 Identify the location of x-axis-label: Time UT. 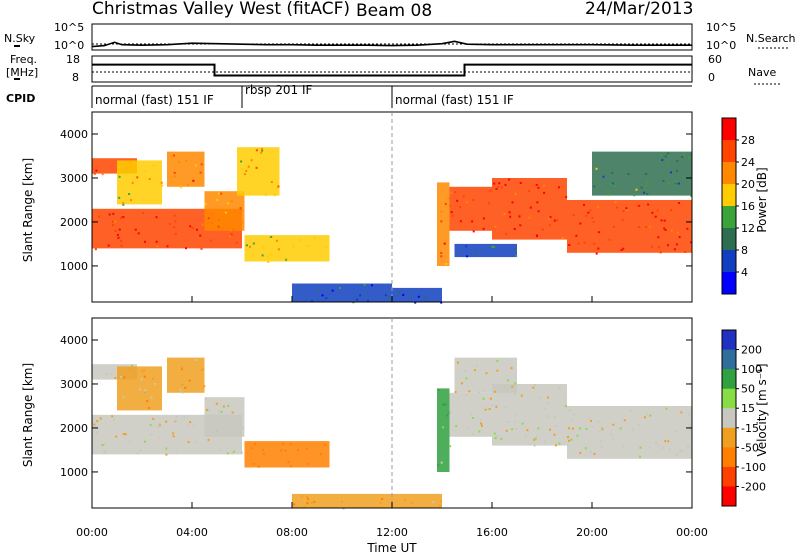
(391, 547).